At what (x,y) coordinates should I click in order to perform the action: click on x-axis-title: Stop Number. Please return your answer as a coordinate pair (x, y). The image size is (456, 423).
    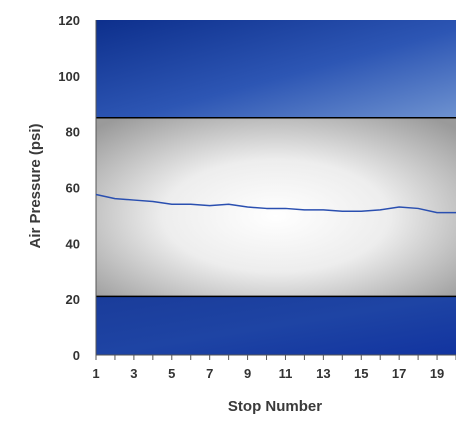
    Looking at the image, I should click on (275, 406).